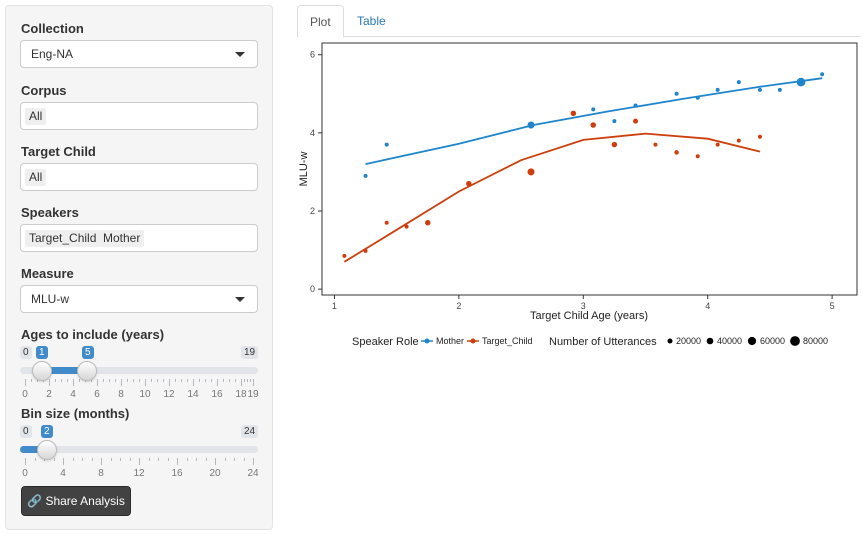  What do you see at coordinates (139, 370) in the screenshot?
I see `ages-track` at bounding box center [139, 370].